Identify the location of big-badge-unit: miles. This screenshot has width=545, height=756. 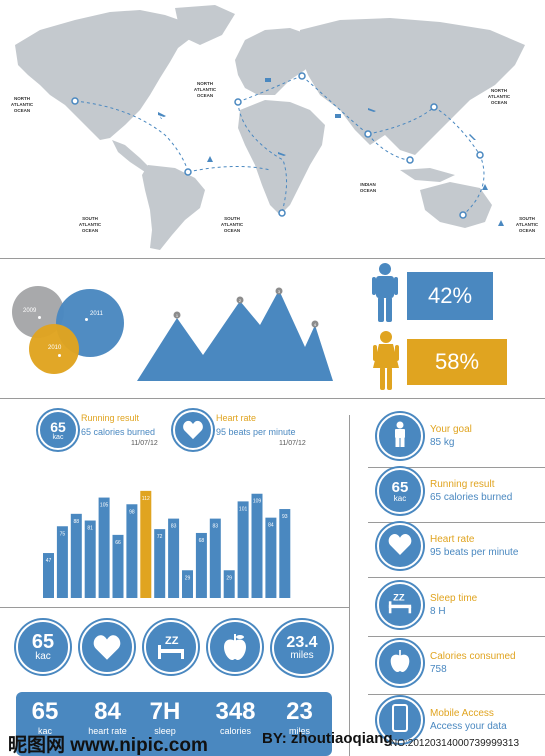
(302, 655).